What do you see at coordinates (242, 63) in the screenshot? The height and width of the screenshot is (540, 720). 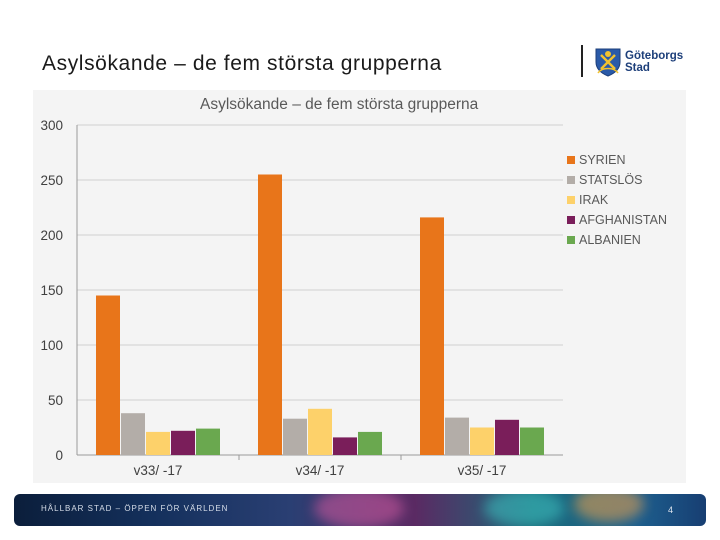 I see `slide-title: Asylsökande – de fem största grupperna` at bounding box center [242, 63].